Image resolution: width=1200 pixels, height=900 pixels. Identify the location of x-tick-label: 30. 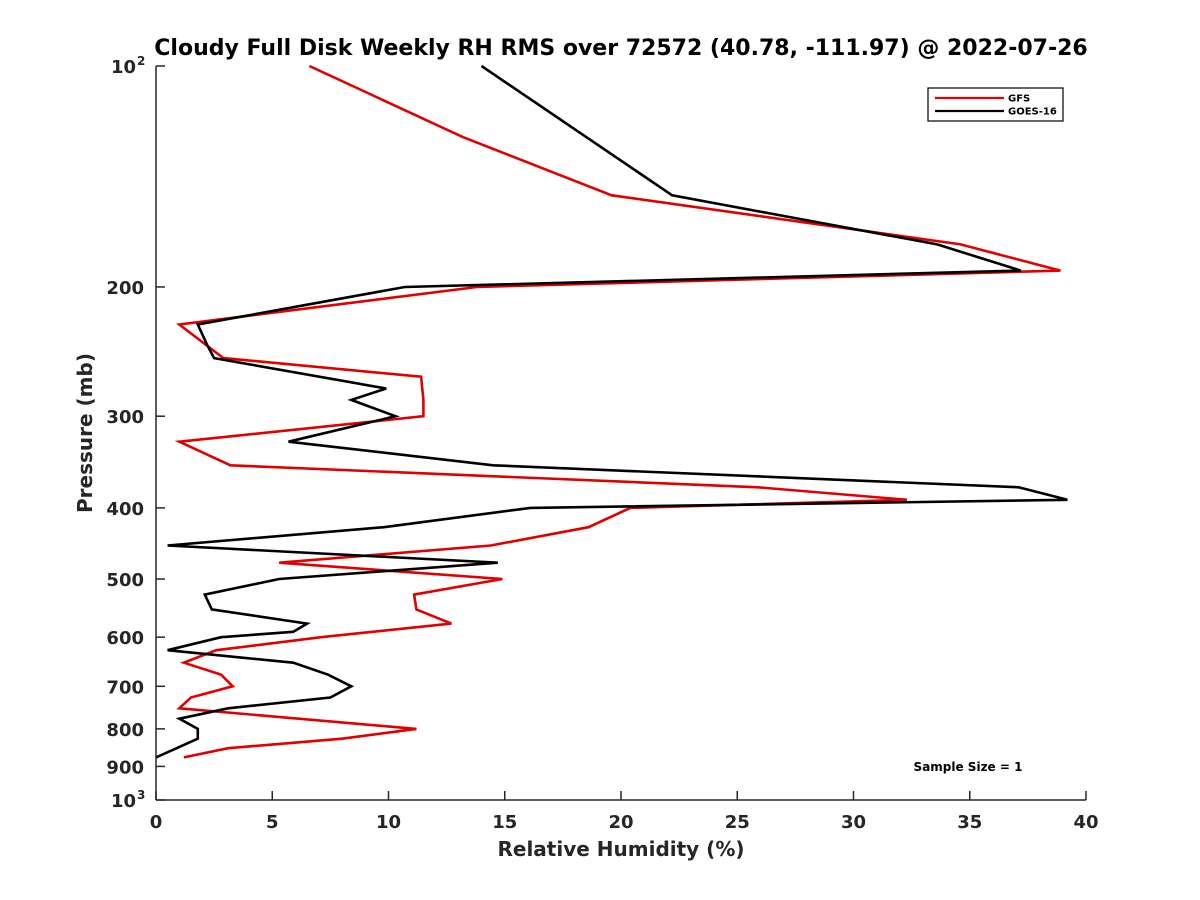
(853, 822).